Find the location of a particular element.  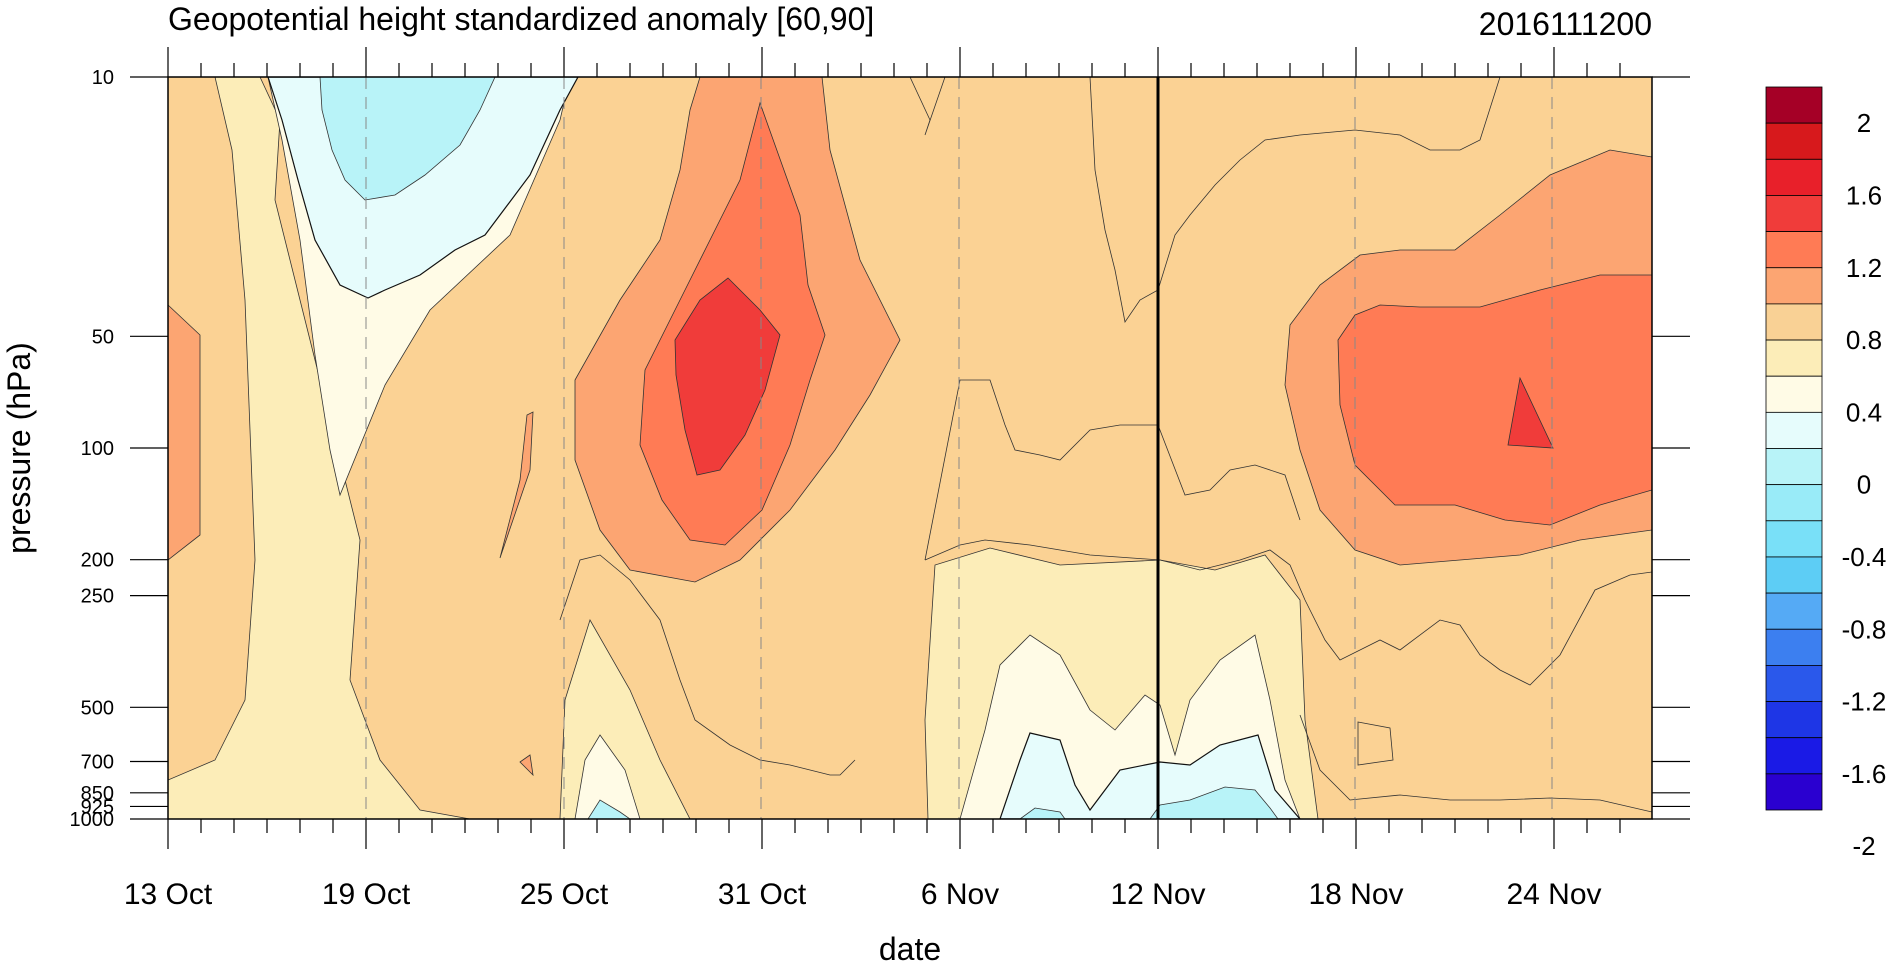

contour-pos-sliver-24oct is located at coordinates (516, 485).